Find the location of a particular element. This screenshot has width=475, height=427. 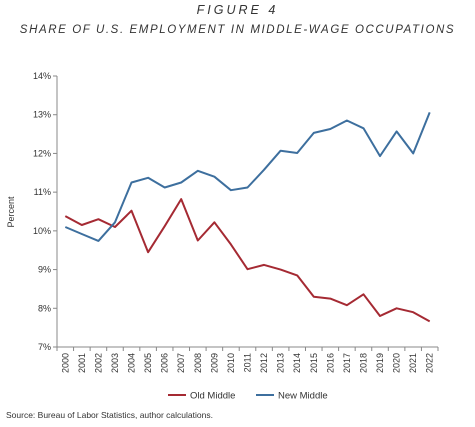

y-tick-label: 9% is located at coordinates (44, 270).